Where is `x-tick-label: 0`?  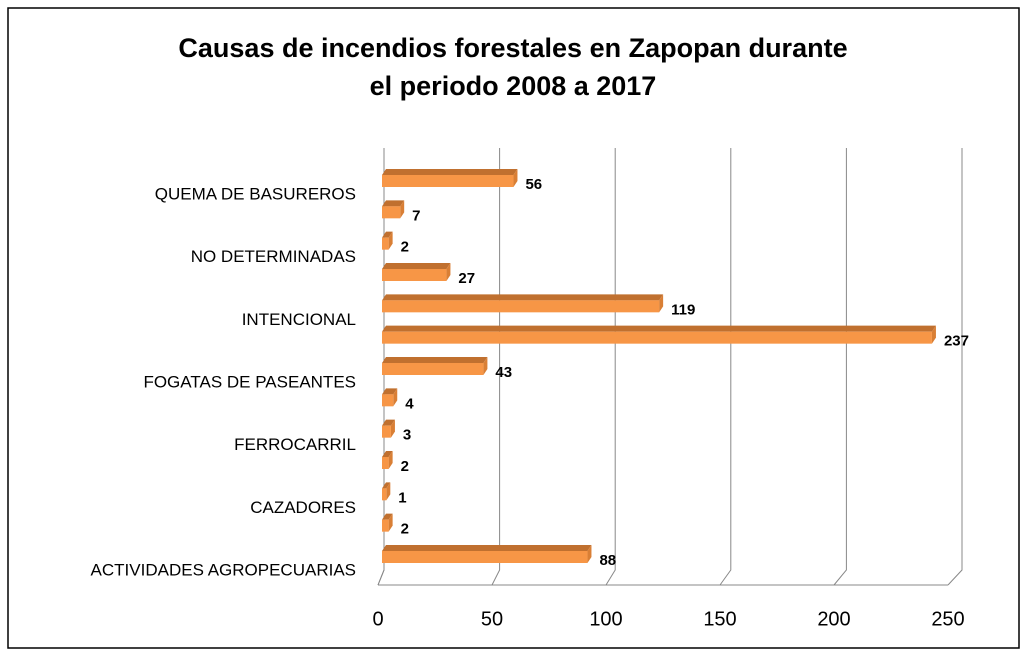 x-tick-label: 0 is located at coordinates (377, 619).